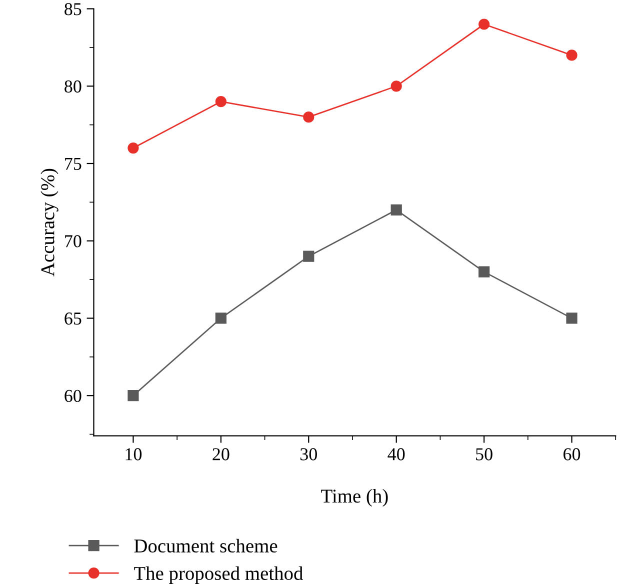  What do you see at coordinates (73, 86) in the screenshot?
I see `y-tick-label: 80` at bounding box center [73, 86].